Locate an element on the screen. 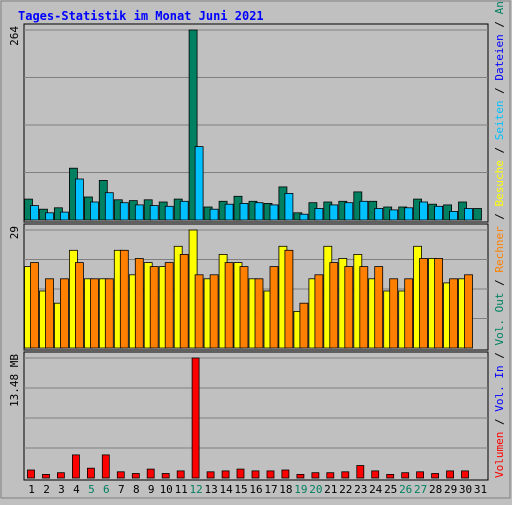 The height and width of the screenshot is (505, 512). x-tick-label: 18 is located at coordinates (285, 489).